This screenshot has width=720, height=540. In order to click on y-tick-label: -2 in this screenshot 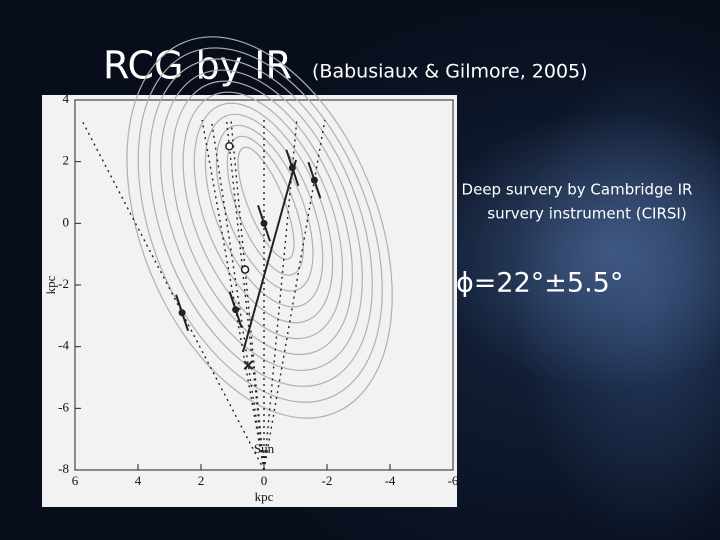, I will do `click(63, 283)`.